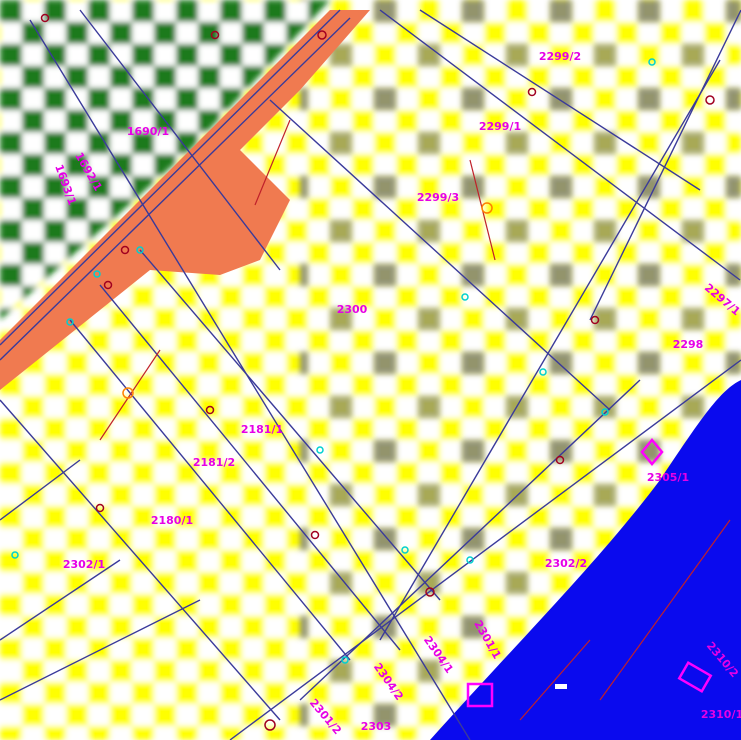 Image resolution: width=741 pixels, height=740 pixels. What do you see at coordinates (214, 462) in the screenshot?
I see `parcel-label: 2181/2` at bounding box center [214, 462].